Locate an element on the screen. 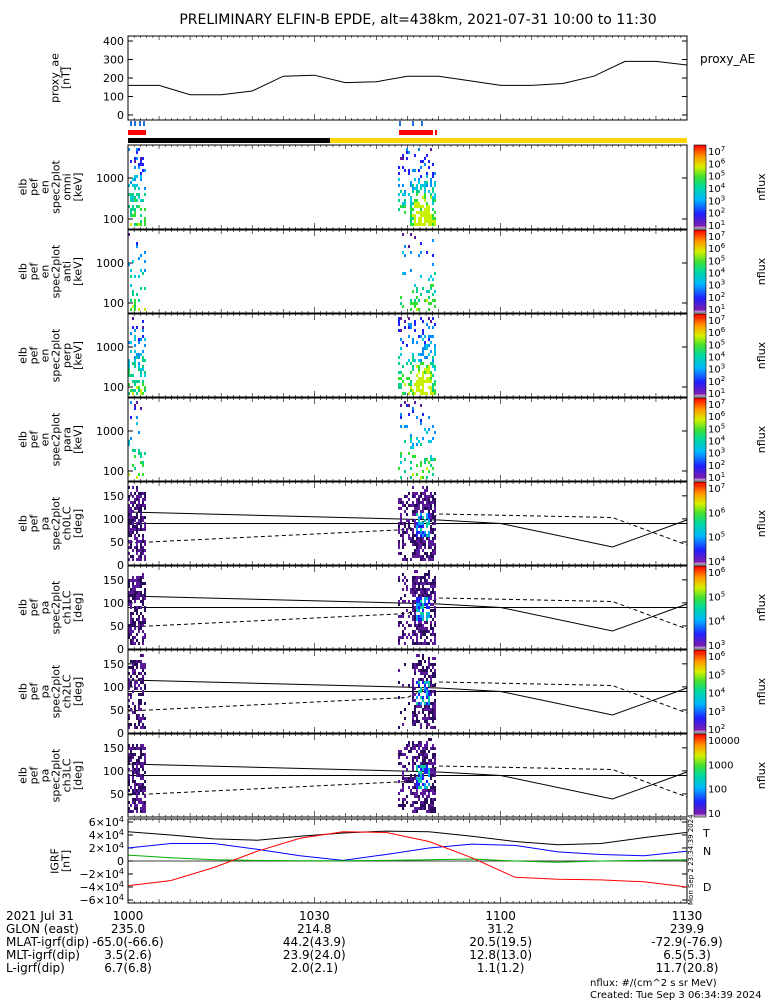  row-value: 6.5(5.3) is located at coordinates (687, 955).